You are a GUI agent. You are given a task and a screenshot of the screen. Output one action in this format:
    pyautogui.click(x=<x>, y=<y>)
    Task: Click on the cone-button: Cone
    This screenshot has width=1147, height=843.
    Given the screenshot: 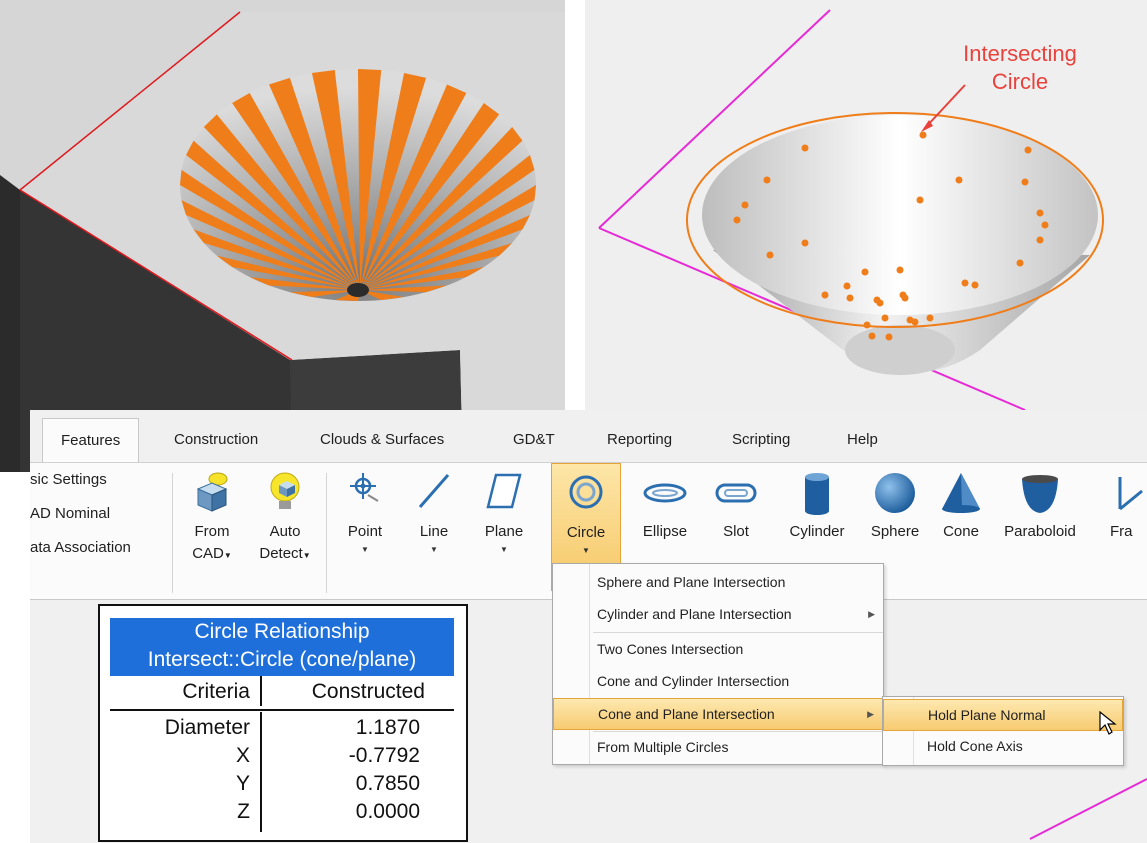 What is the action you would take?
    pyautogui.click(x=961, y=528)
    